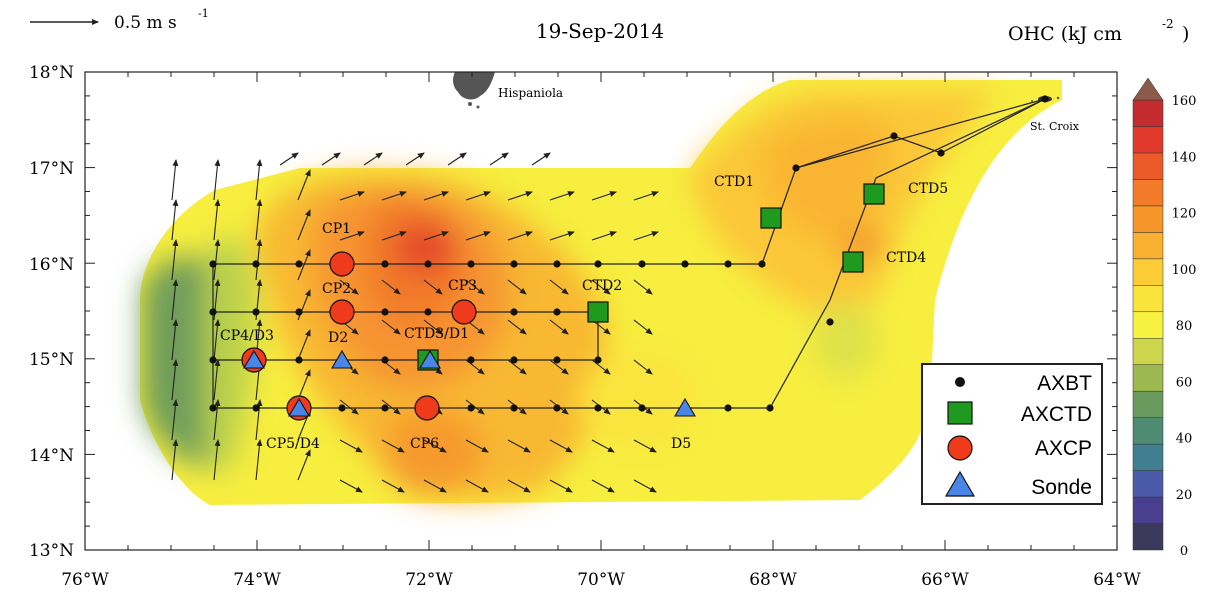 This screenshot has height=600, width=1206. Describe the element at coordinates (945, 580) in the screenshot. I see `lon-label: 66°W` at that location.